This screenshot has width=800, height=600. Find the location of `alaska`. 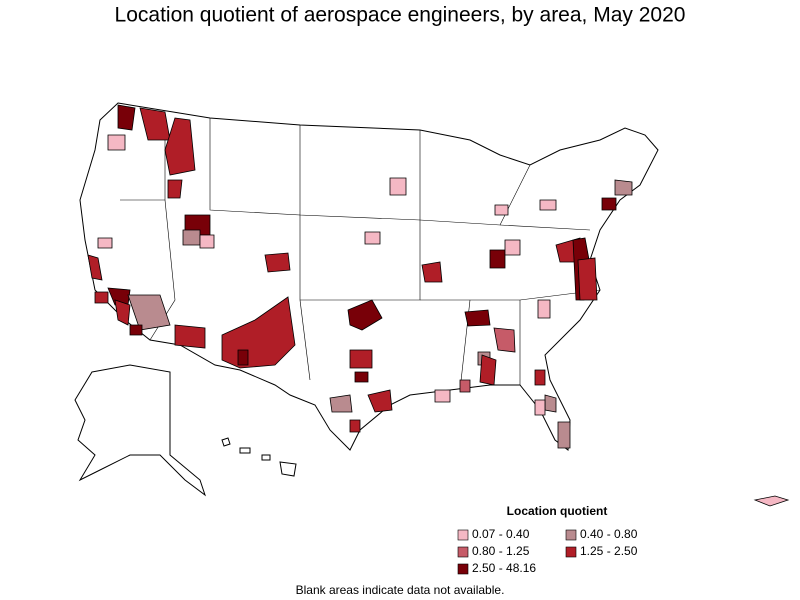

alaska is located at coordinates (140, 430).